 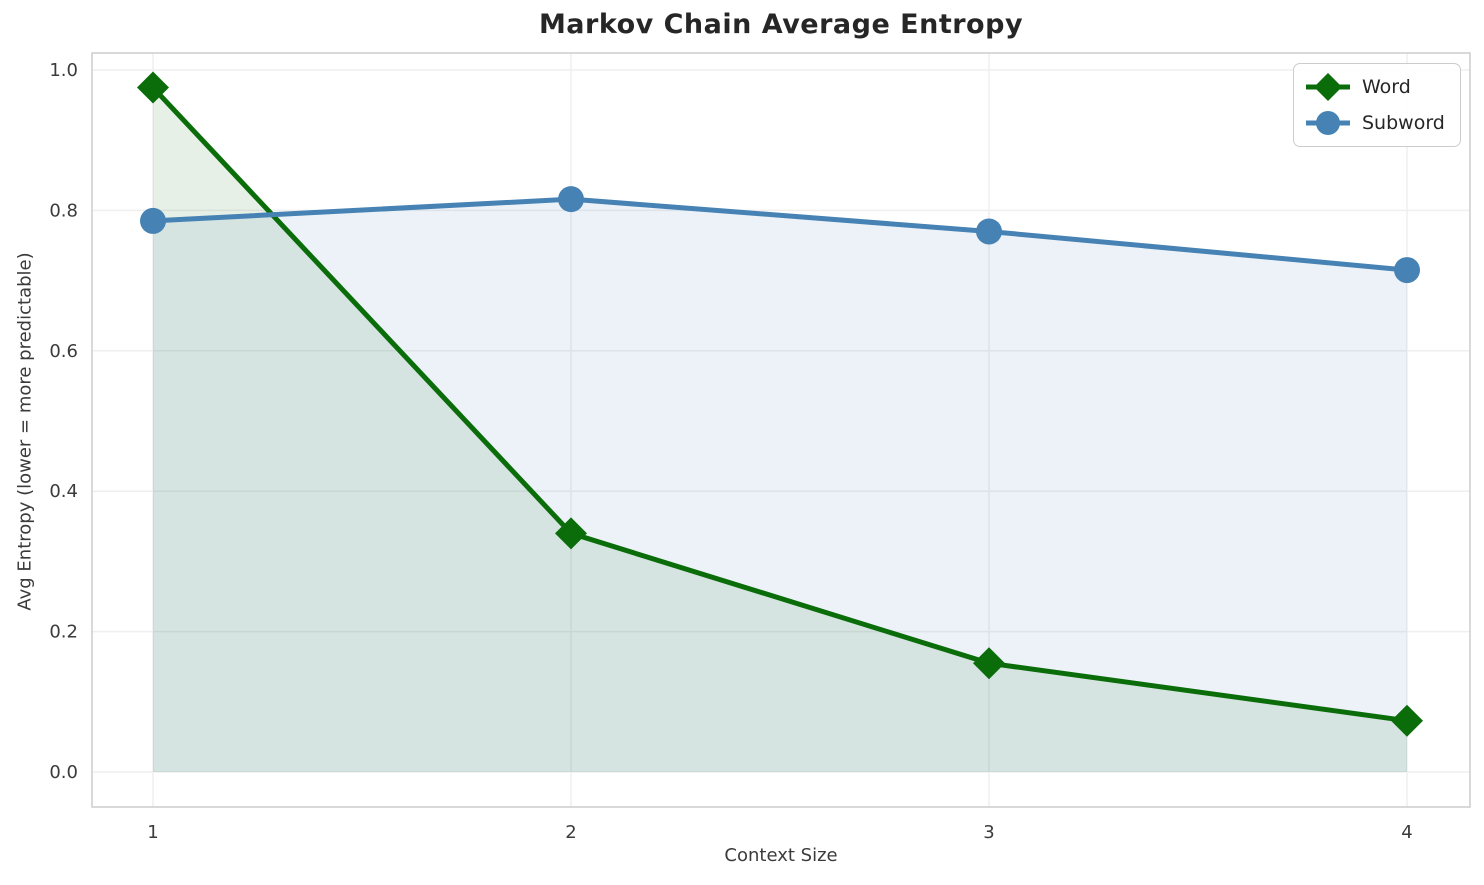 I want to click on subword-series-circle-icon, so click(x=1328, y=123).